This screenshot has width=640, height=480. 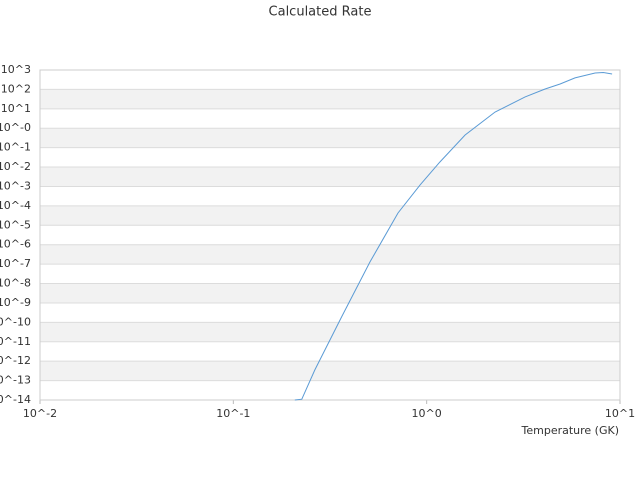 I want to click on y-tick-label: 10^-7, so click(x=15, y=263).